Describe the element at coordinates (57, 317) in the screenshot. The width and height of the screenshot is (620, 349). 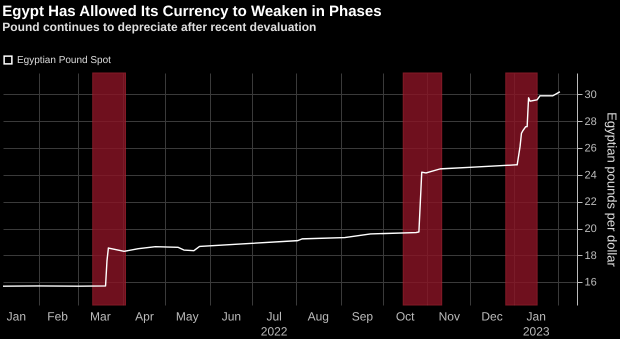
I see `x-tick-label: Feb` at that location.